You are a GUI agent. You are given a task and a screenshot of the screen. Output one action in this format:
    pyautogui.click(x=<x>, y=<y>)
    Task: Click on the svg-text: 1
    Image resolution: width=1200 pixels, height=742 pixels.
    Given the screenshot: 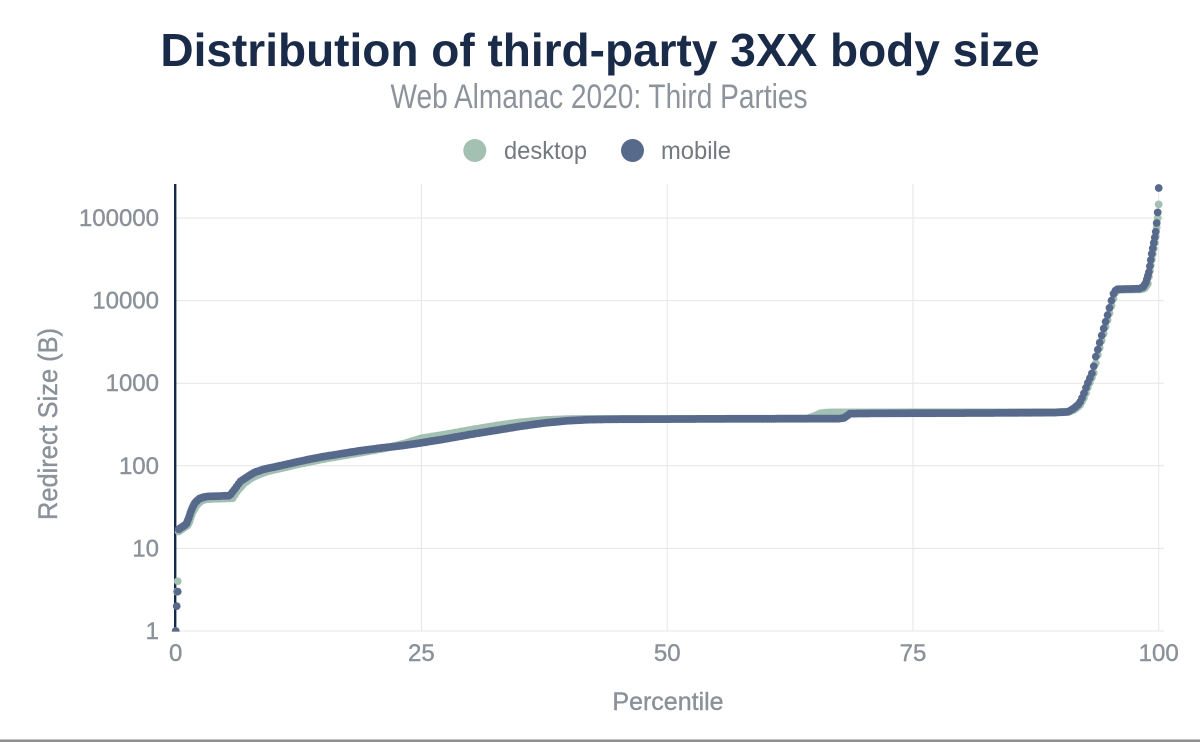 What is the action you would take?
    pyautogui.click(x=152, y=631)
    